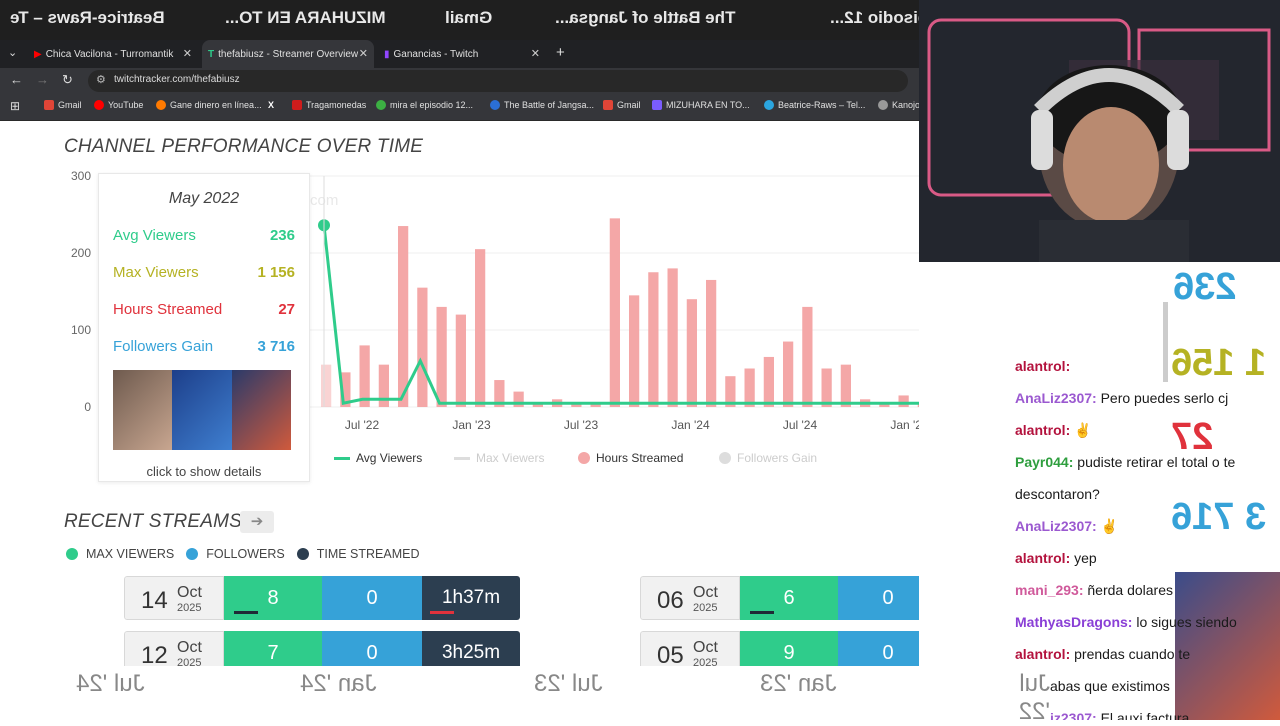  I want to click on chat-username: MathyasDragons:, so click(1074, 622).